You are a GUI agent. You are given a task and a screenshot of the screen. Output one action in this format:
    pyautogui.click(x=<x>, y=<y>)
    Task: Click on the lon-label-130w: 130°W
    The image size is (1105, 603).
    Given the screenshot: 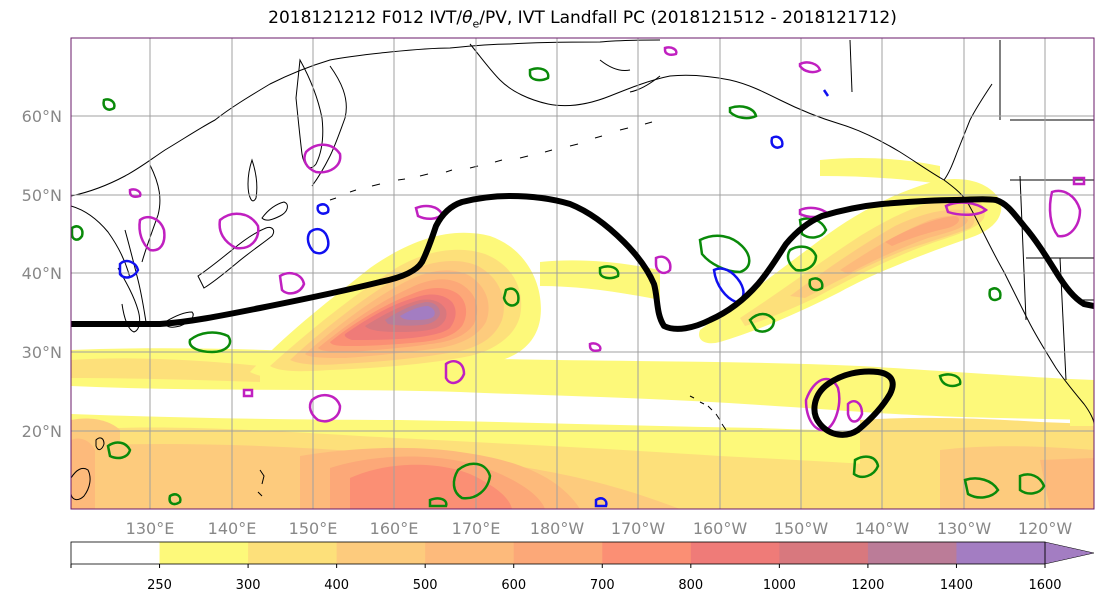 What is the action you would take?
    pyautogui.click(x=964, y=528)
    